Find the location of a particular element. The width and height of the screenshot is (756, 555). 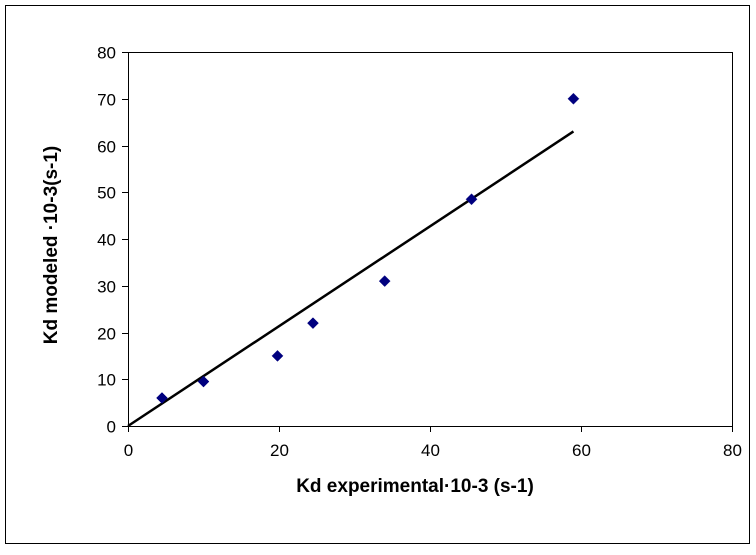

x-tick-label: 0 is located at coordinates (128, 450).